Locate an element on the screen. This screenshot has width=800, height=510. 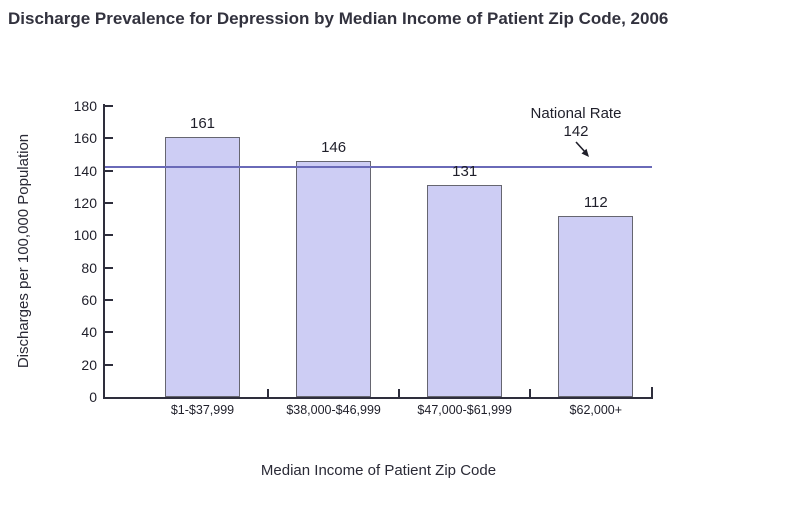
x-category-label: $47,000-$61,999 is located at coordinates (464, 410).